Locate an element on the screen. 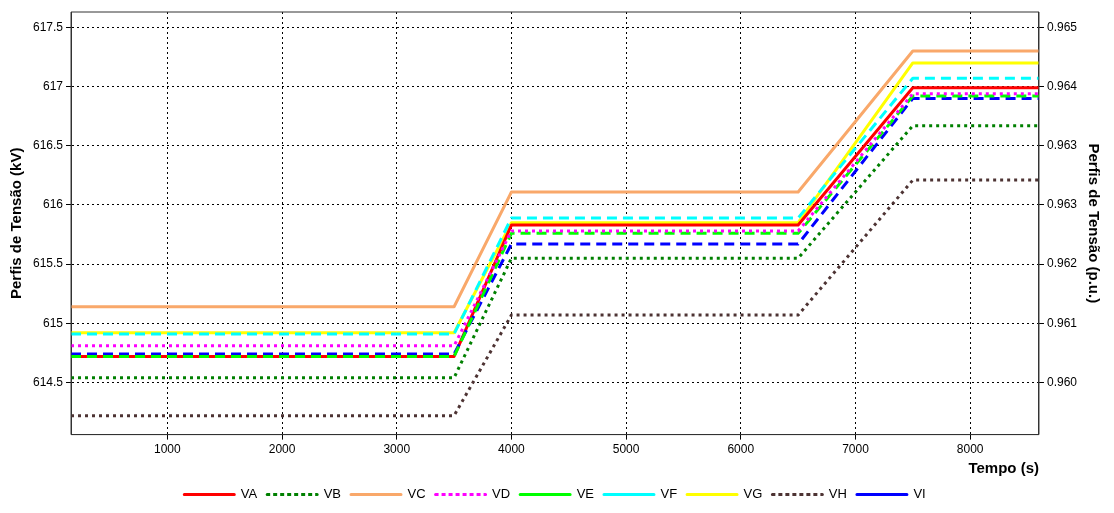 The image size is (1114, 513). legend-label: VG is located at coordinates (753, 494).